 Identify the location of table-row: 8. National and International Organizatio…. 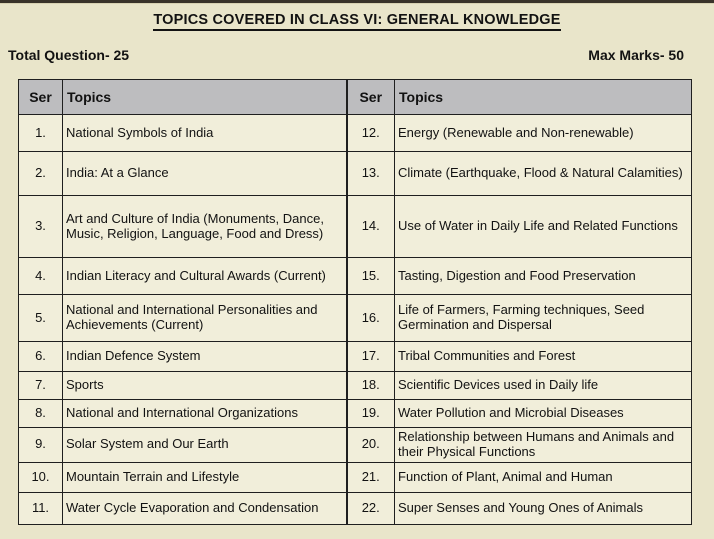
(355, 413).